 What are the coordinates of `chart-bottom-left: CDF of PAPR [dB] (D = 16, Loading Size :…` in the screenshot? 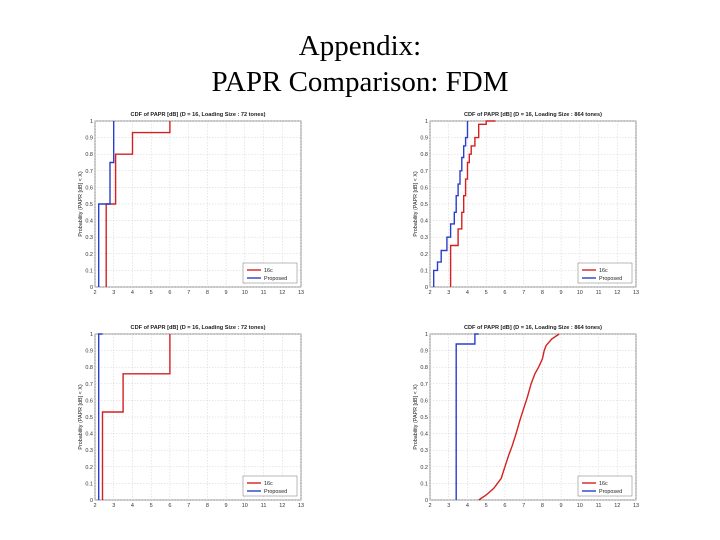 It's located at (190, 413).